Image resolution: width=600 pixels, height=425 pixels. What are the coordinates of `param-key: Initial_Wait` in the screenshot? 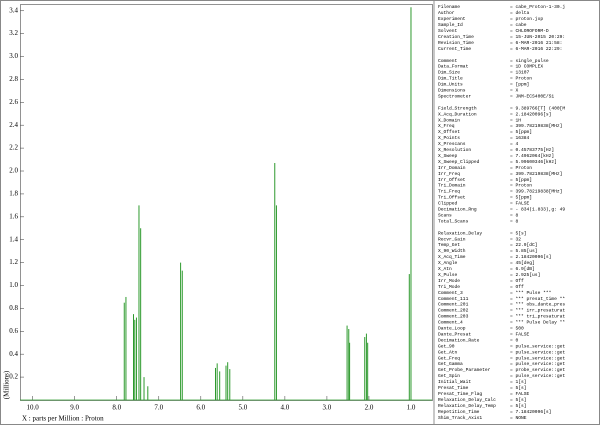 It's located at (454, 382).